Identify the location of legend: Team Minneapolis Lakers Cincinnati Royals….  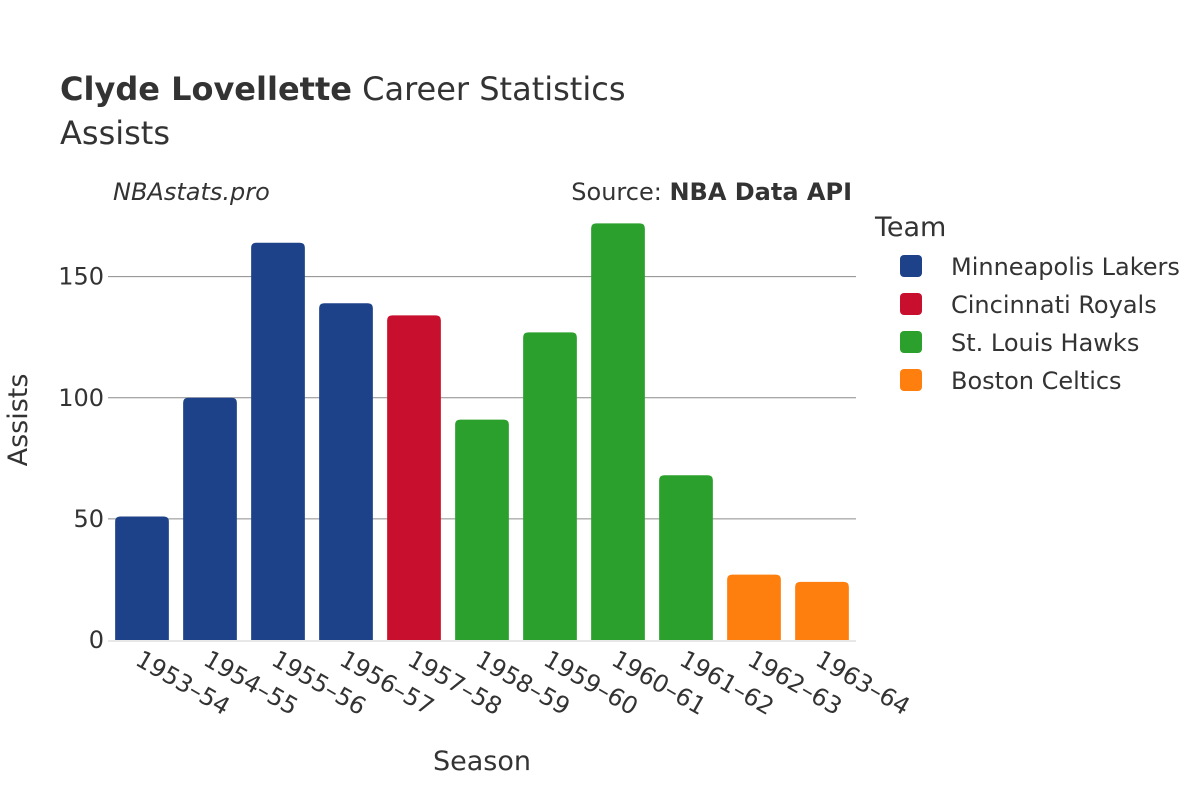
(1027, 303).